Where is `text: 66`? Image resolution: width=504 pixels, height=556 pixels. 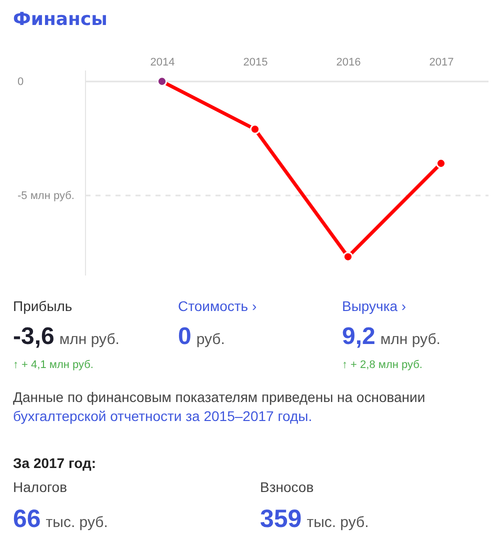
text: 66 is located at coordinates (27, 519).